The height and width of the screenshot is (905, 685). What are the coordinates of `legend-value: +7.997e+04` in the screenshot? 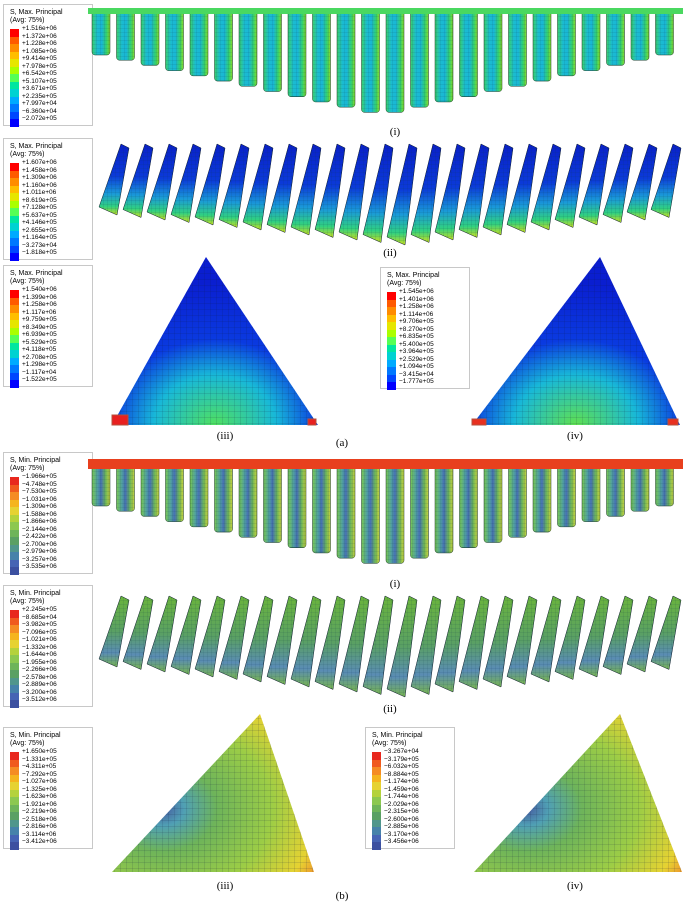 It's located at (39, 103).